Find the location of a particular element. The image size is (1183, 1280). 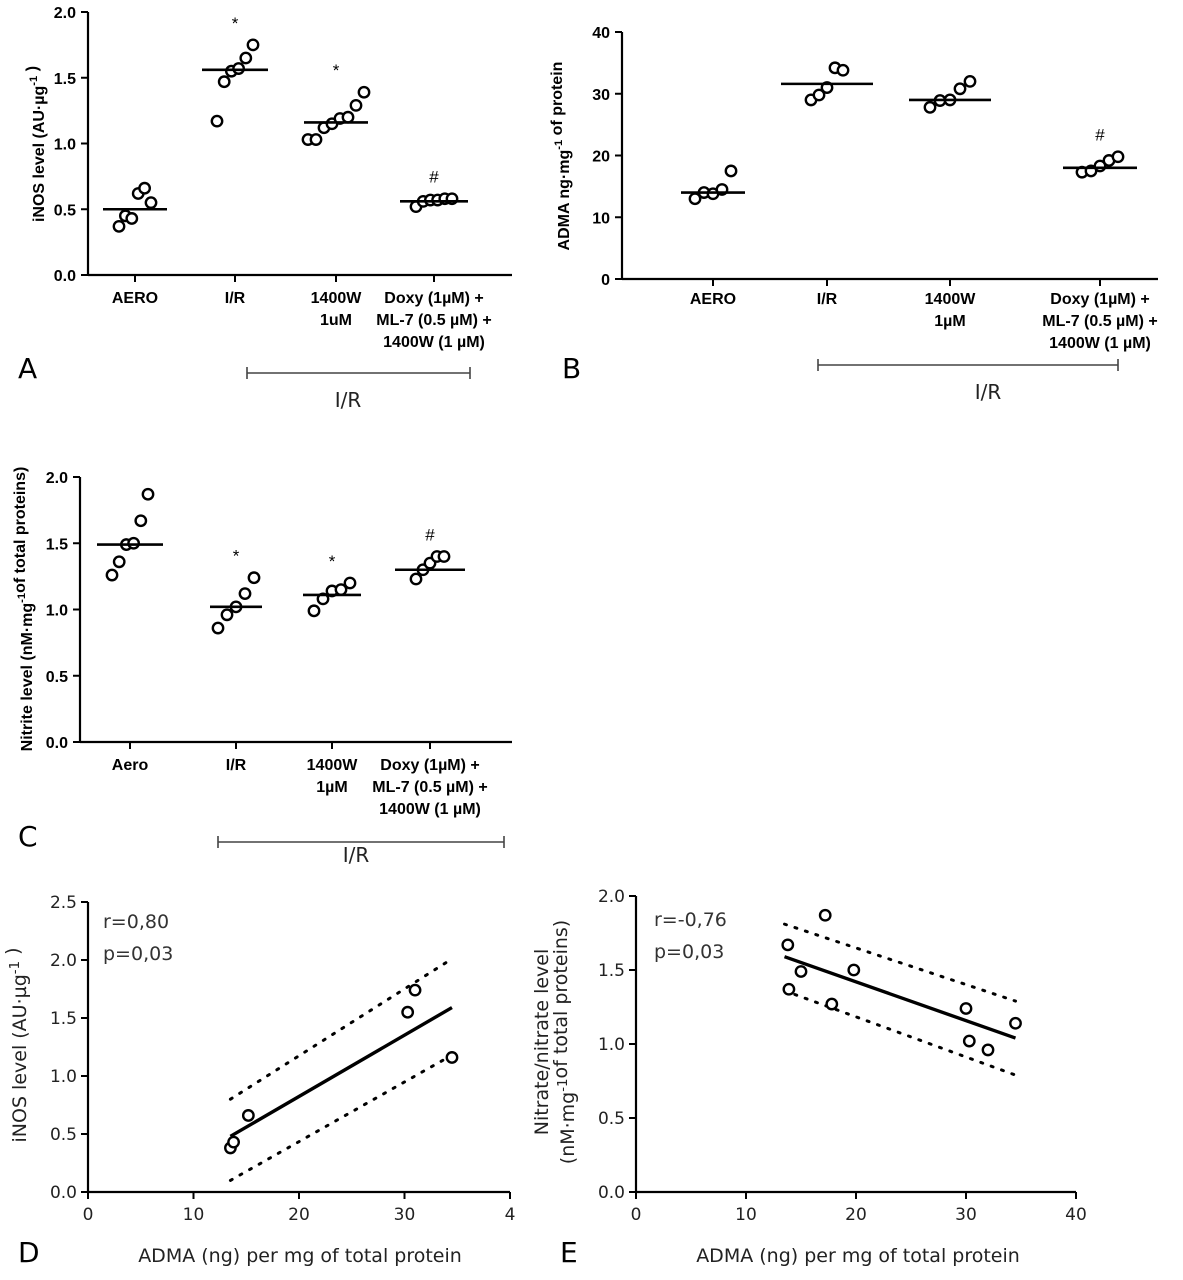

stat-annotation: r=-0,76 is located at coordinates (690, 920).